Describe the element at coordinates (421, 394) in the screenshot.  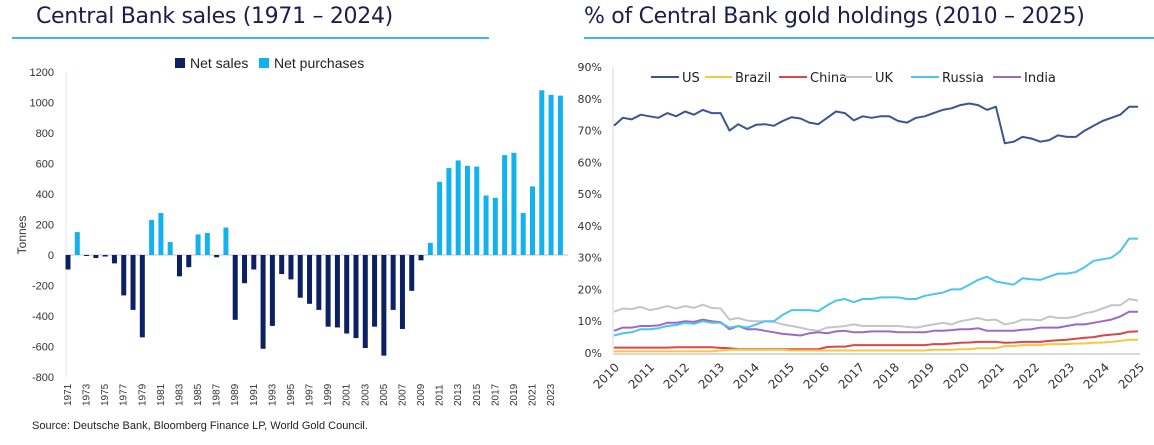
I see `x-tick-label: 2009` at that location.